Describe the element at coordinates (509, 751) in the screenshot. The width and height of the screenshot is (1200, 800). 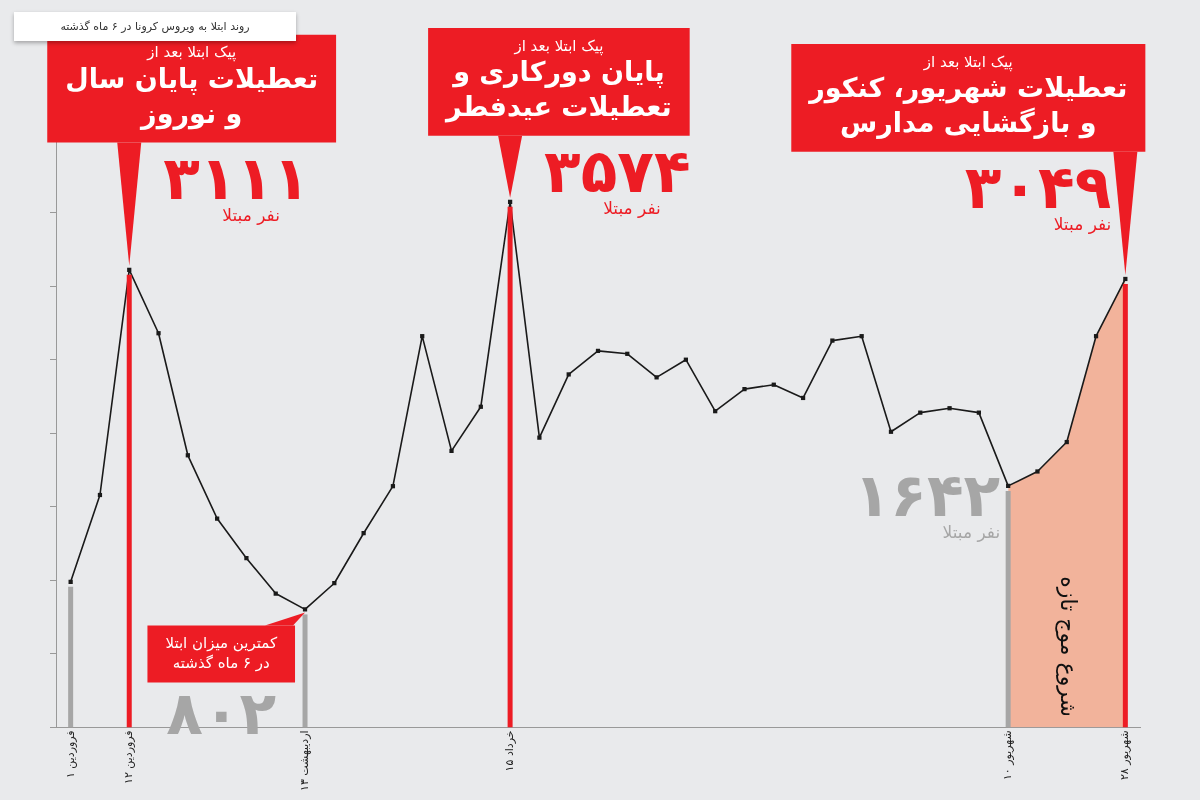
I see `x-tick-label: ۱۵ خرداد` at that location.